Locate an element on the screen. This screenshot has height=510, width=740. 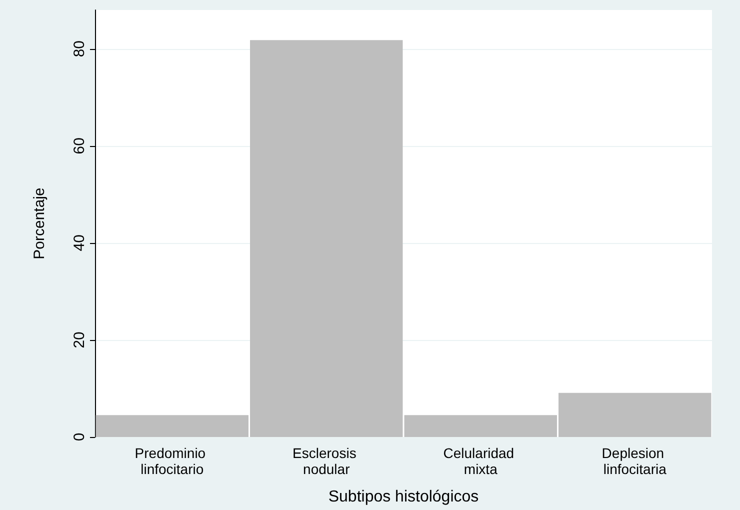
y-tick-label: 0 is located at coordinates (79, 437).